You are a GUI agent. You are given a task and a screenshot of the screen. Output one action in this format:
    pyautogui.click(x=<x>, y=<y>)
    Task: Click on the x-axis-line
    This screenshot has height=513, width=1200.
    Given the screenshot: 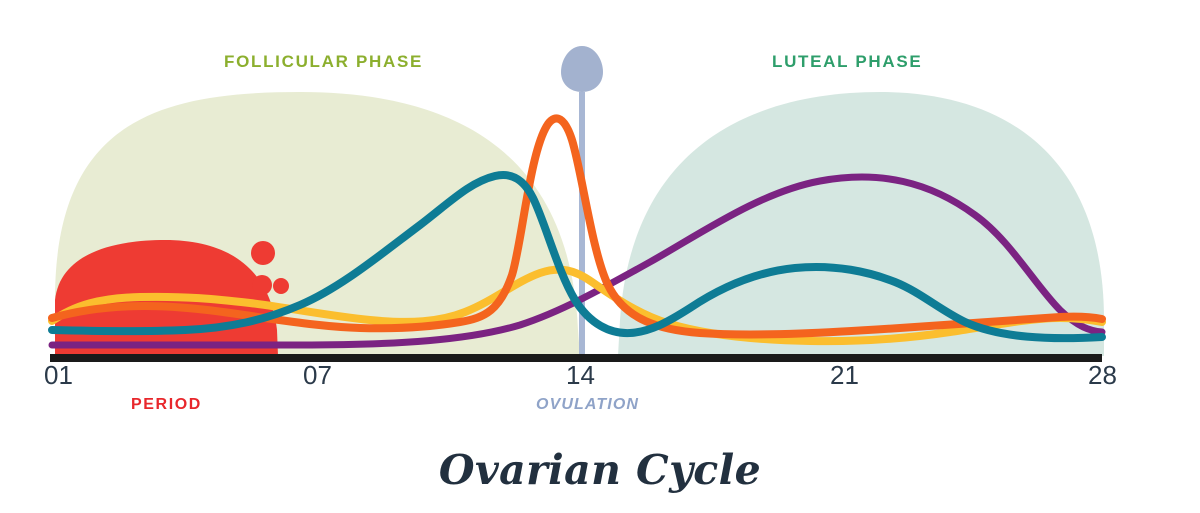 What is the action you would take?
    pyautogui.click(x=576, y=358)
    